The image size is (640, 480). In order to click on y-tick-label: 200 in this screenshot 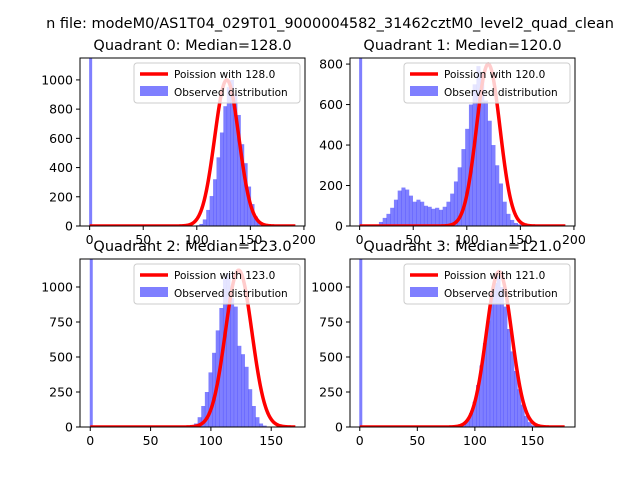, I will do `click(61, 196)`.